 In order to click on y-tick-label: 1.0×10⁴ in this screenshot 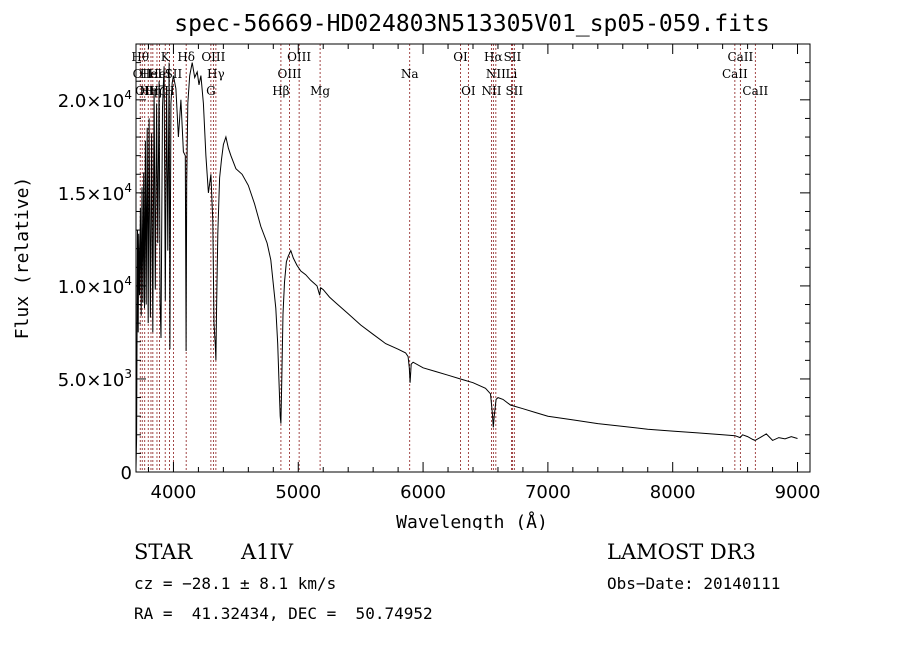, I will do `click(95, 286)`.